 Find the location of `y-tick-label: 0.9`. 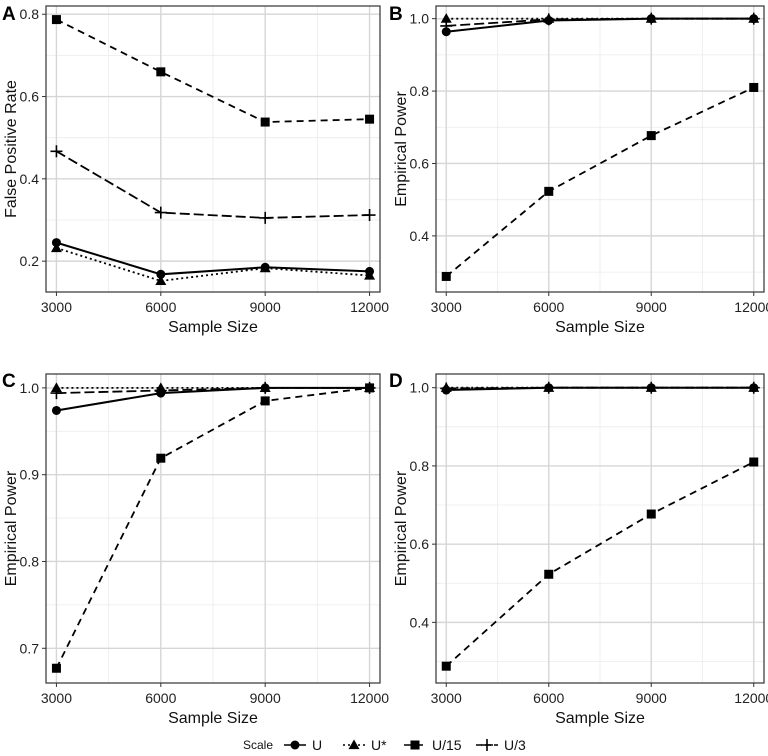

y-tick-label: 0.9 is located at coordinates (30, 475).